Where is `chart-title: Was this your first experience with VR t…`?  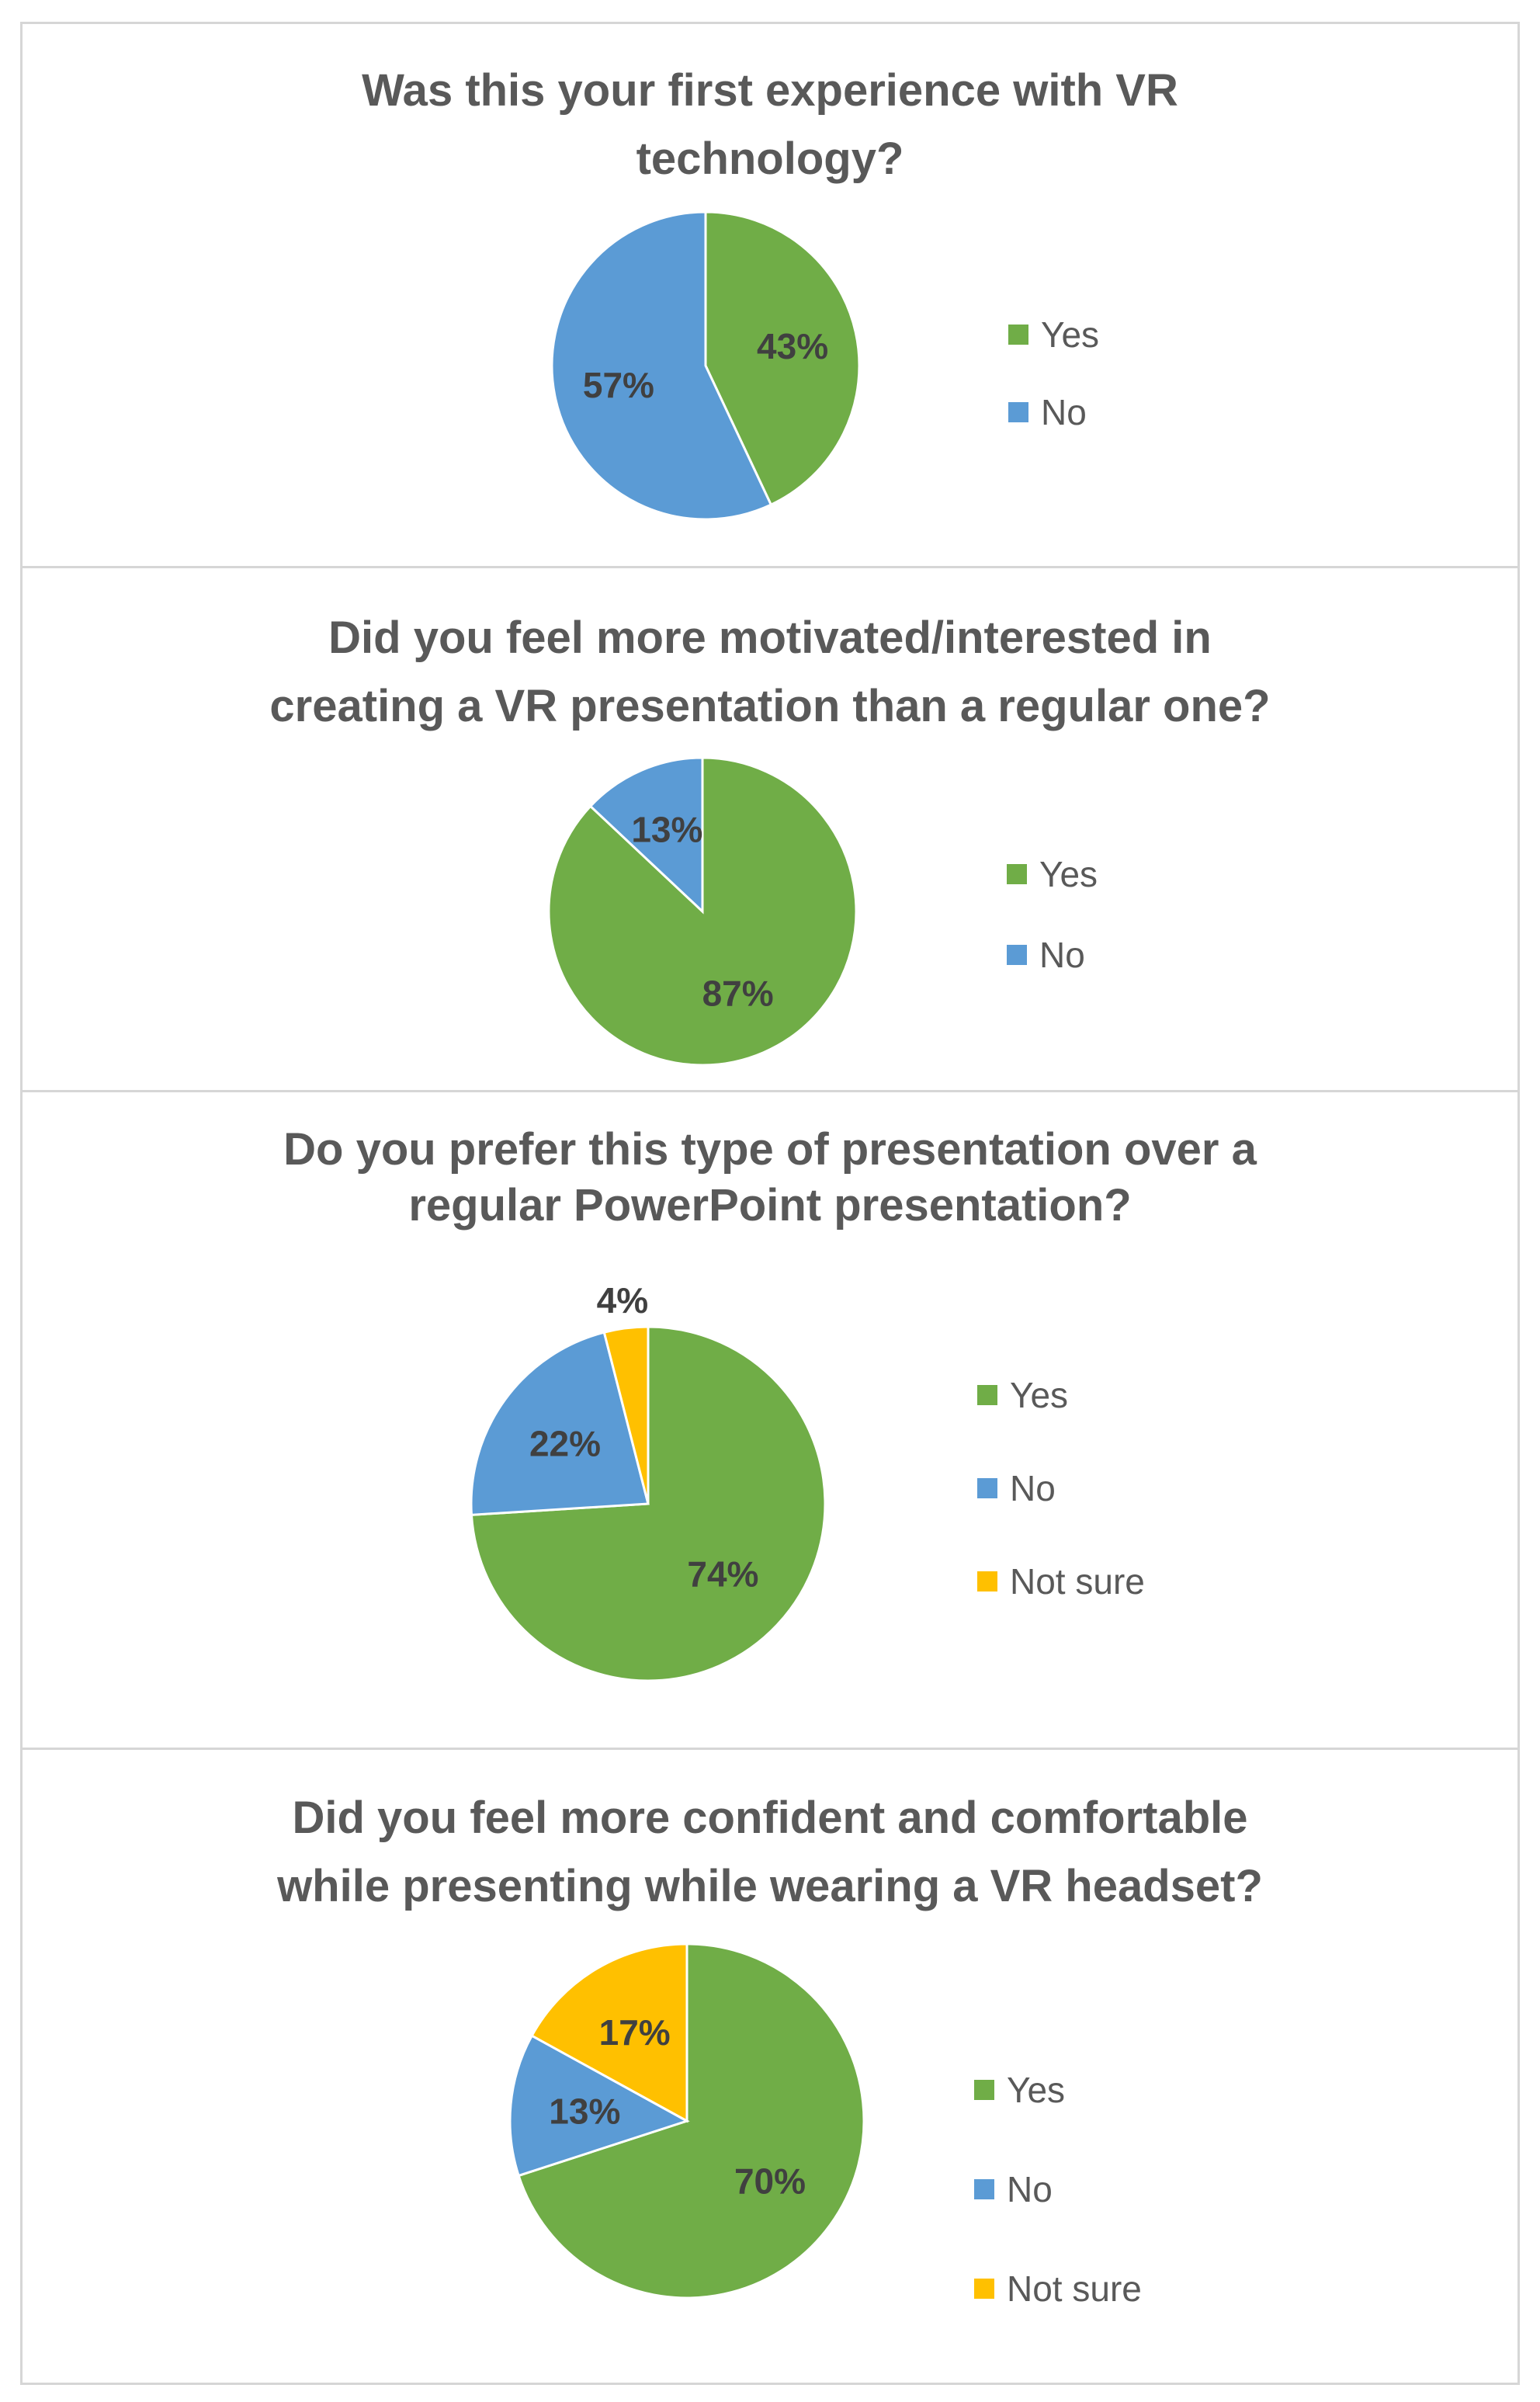 chart-title: Was this your first experience with VR t… is located at coordinates (770, 124).